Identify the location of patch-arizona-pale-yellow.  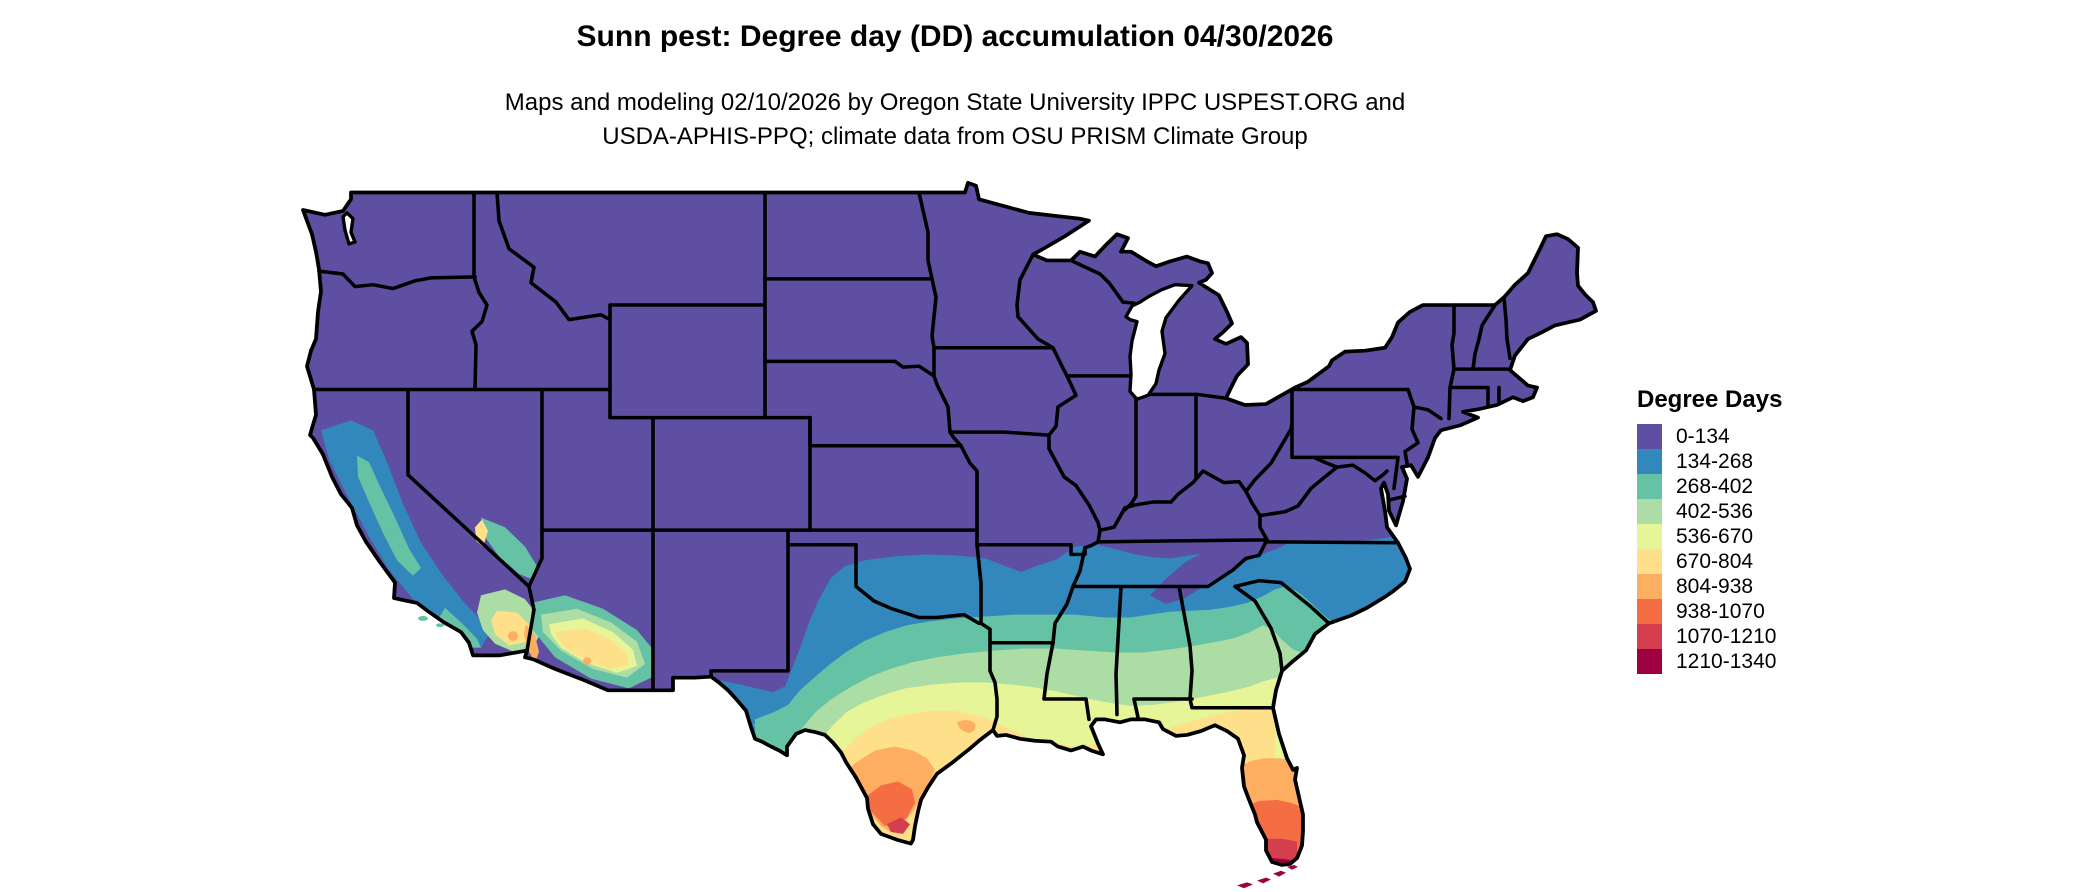
(592, 648).